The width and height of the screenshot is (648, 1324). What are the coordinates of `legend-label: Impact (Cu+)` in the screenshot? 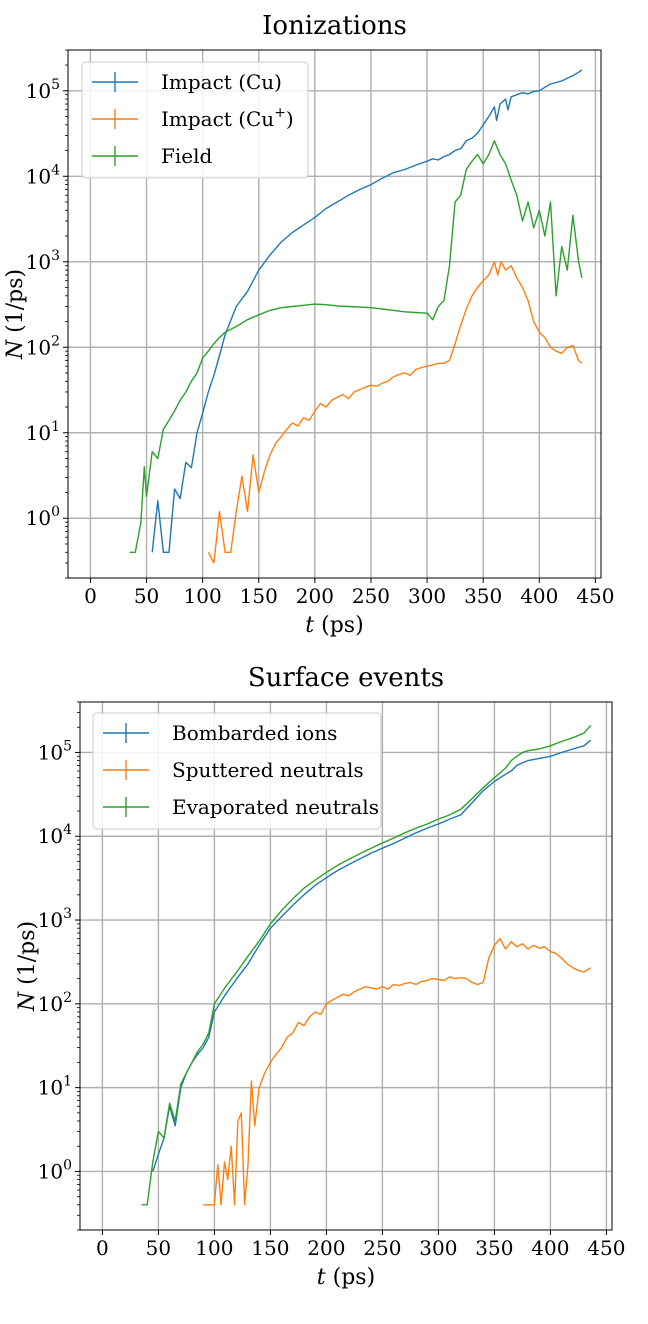 It's located at (227, 118).